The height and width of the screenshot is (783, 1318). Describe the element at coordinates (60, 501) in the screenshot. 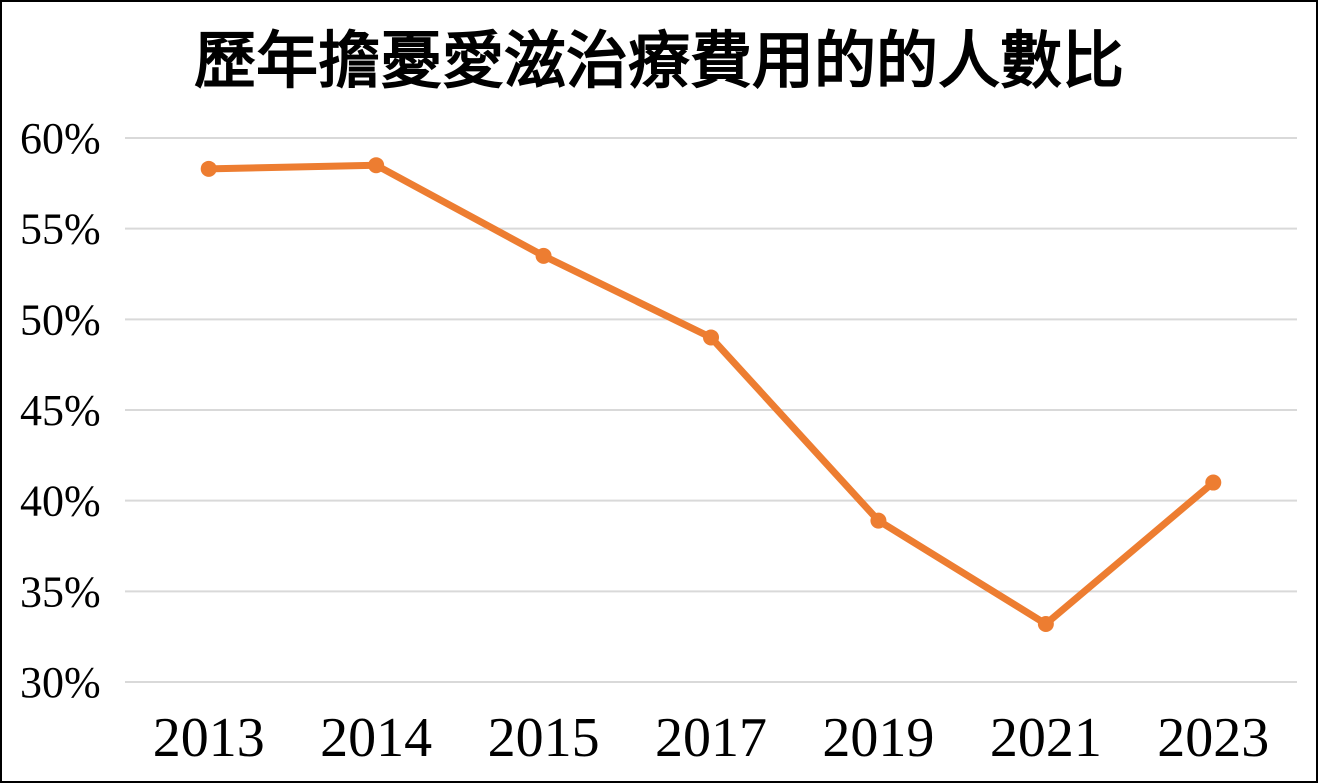

I see `y-axis-tick-label: 40%` at that location.